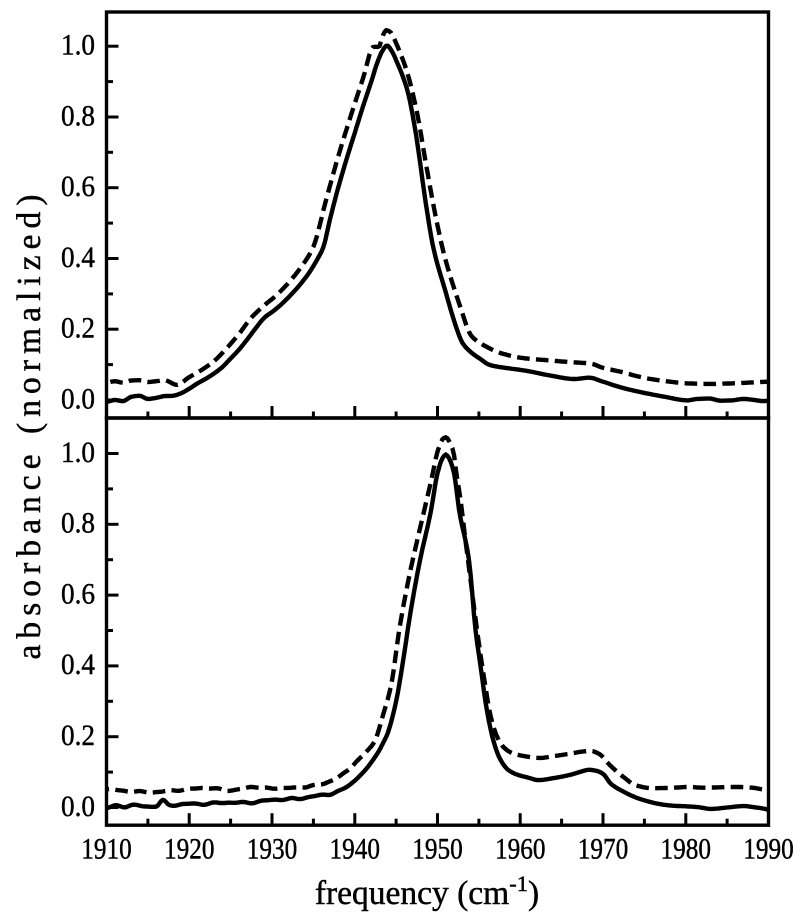  What do you see at coordinates (437, 849) in the screenshot?
I see `svg-text: 1950` at bounding box center [437, 849].